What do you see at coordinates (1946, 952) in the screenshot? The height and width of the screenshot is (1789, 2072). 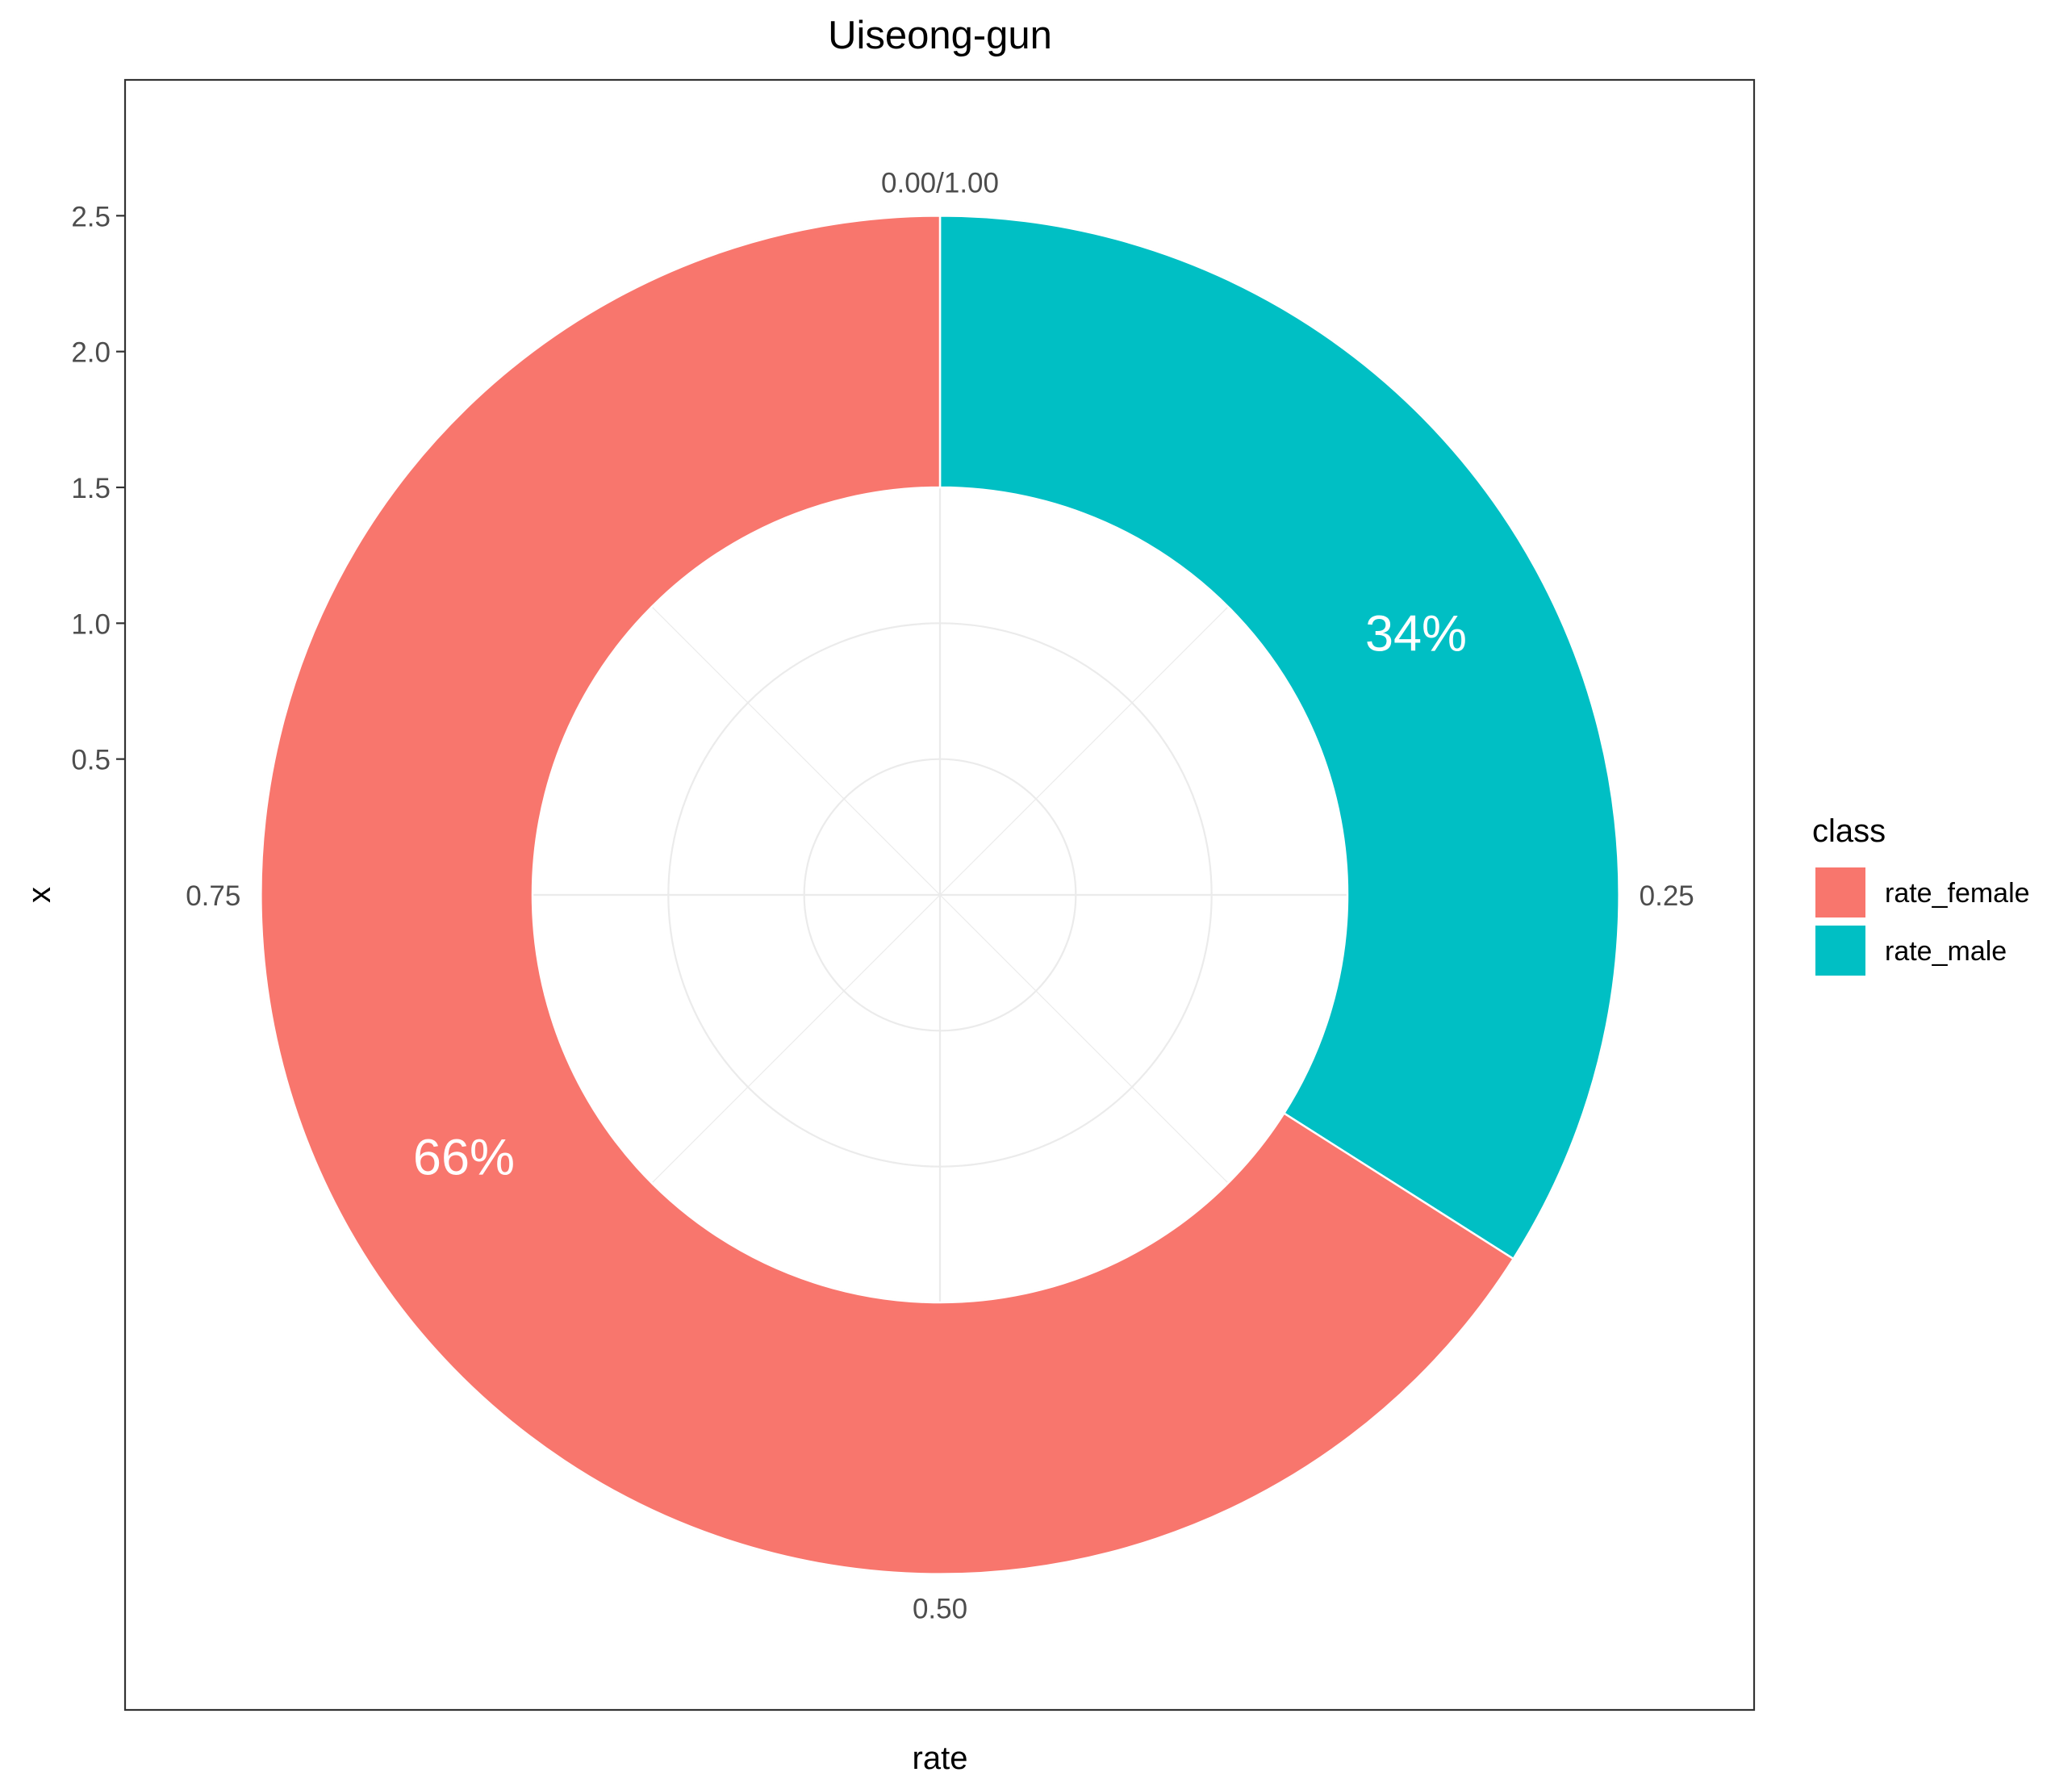 I see `legend-label-rate-male: rate_male` at bounding box center [1946, 952].